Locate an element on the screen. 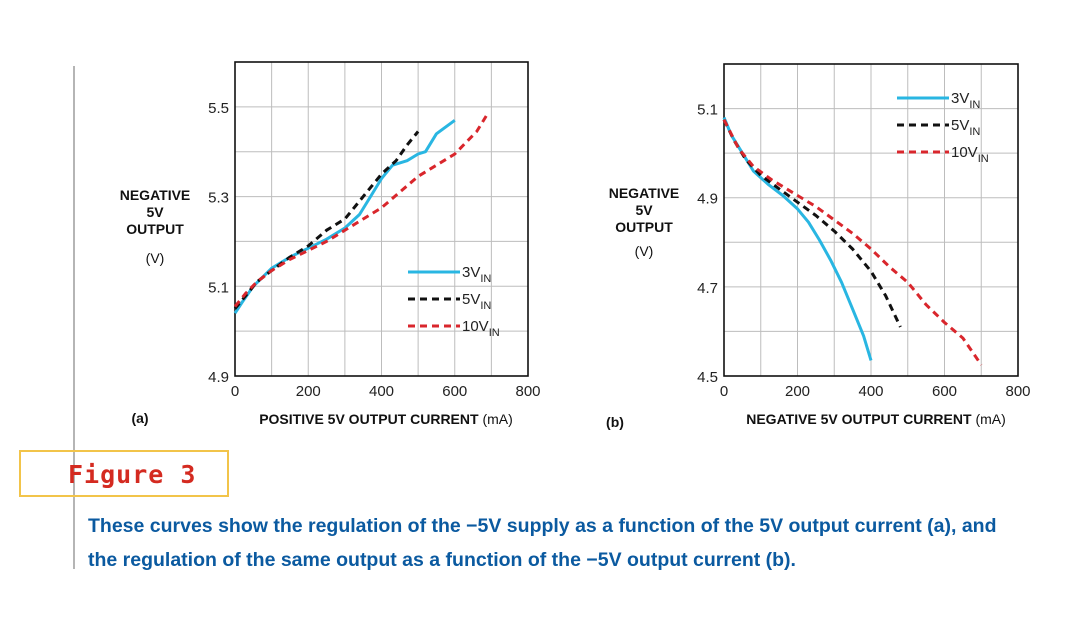  chart-b-plot-frame is located at coordinates (871, 220).